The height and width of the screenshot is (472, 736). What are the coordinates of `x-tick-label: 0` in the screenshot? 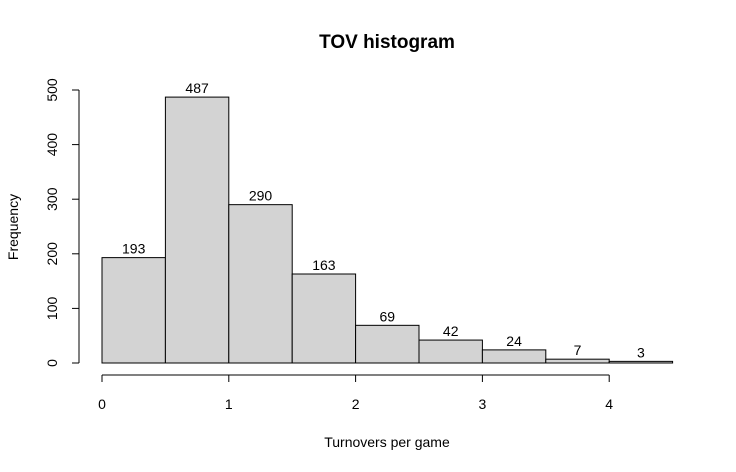 It's located at (102, 404).